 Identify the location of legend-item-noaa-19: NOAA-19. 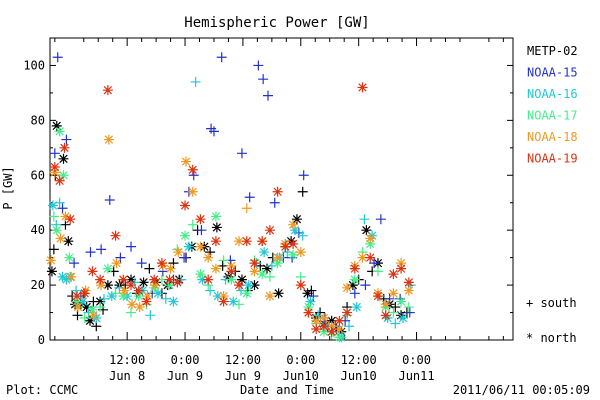
(552, 159).